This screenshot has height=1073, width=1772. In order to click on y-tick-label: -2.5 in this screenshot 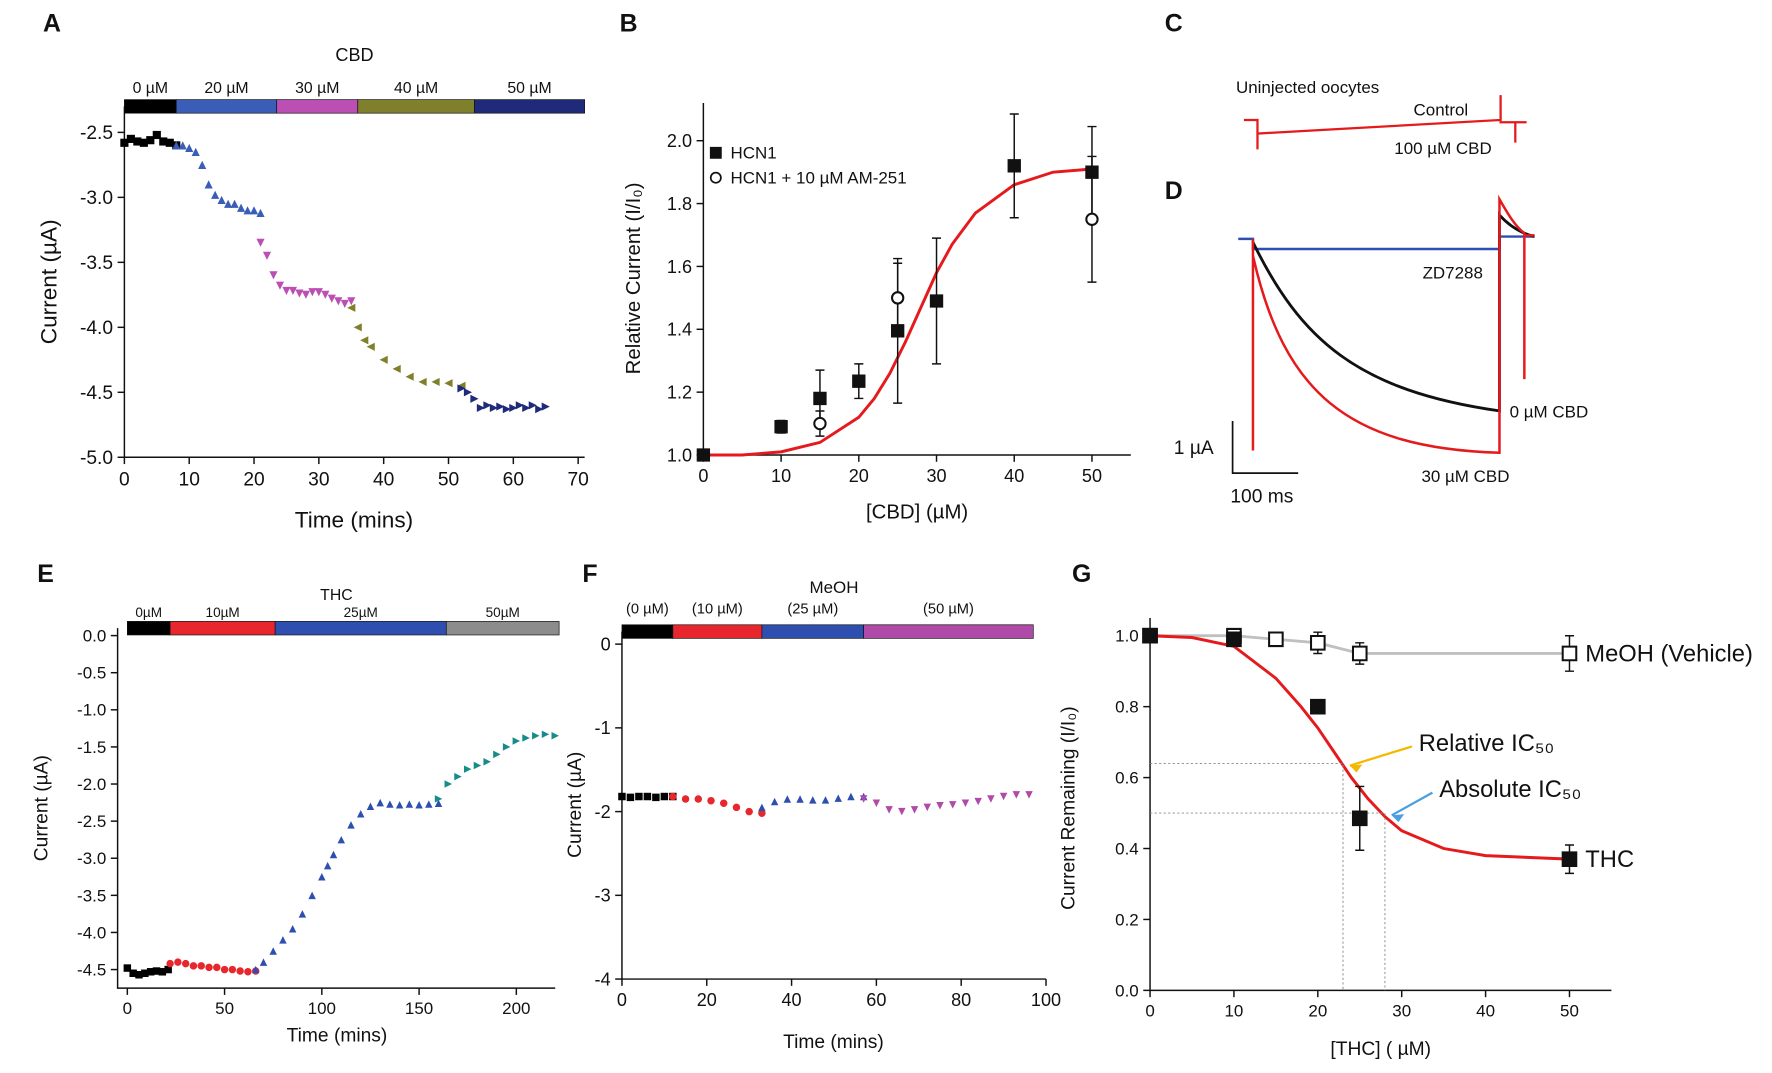, I will do `click(91, 821)`.